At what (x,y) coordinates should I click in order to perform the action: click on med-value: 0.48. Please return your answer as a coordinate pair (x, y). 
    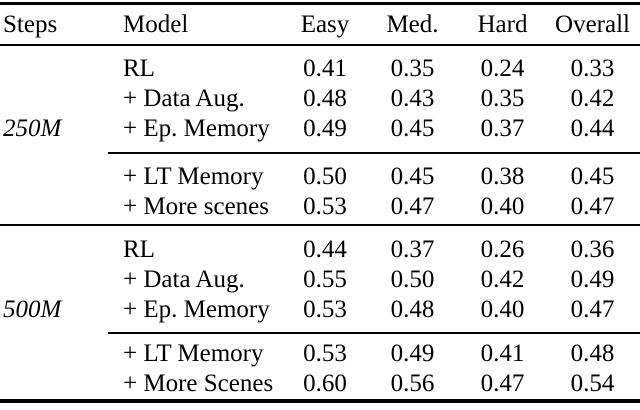
    Looking at the image, I should click on (412, 309).